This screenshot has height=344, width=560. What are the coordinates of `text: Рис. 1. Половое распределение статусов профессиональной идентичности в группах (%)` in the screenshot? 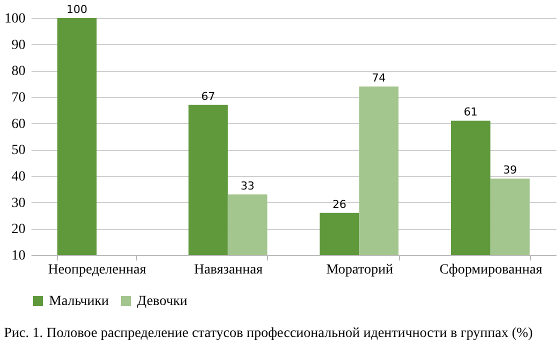 It's located at (269, 333).